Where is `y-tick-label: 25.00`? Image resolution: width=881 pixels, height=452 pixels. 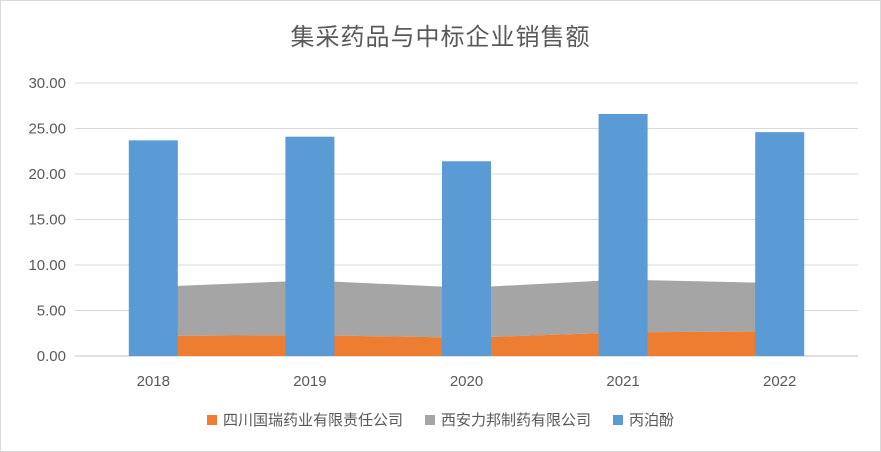
y-tick-label: 25.00 is located at coordinates (47, 129).